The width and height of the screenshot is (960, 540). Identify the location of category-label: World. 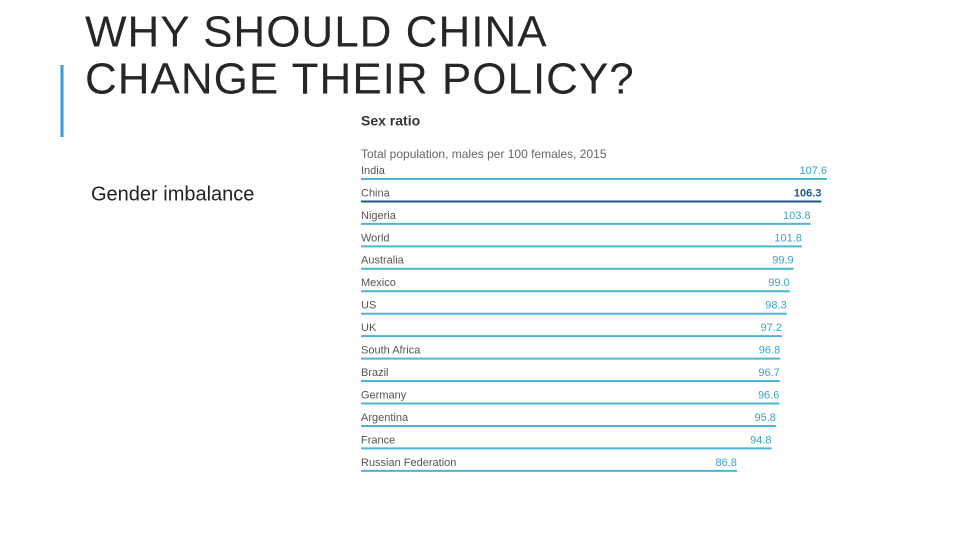
(375, 238).